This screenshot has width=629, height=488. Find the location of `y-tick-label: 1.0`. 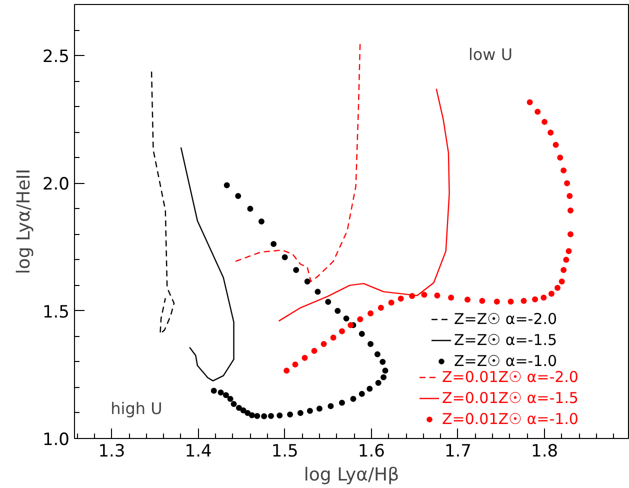

y-tick-label: 1.0 is located at coordinates (56, 440).